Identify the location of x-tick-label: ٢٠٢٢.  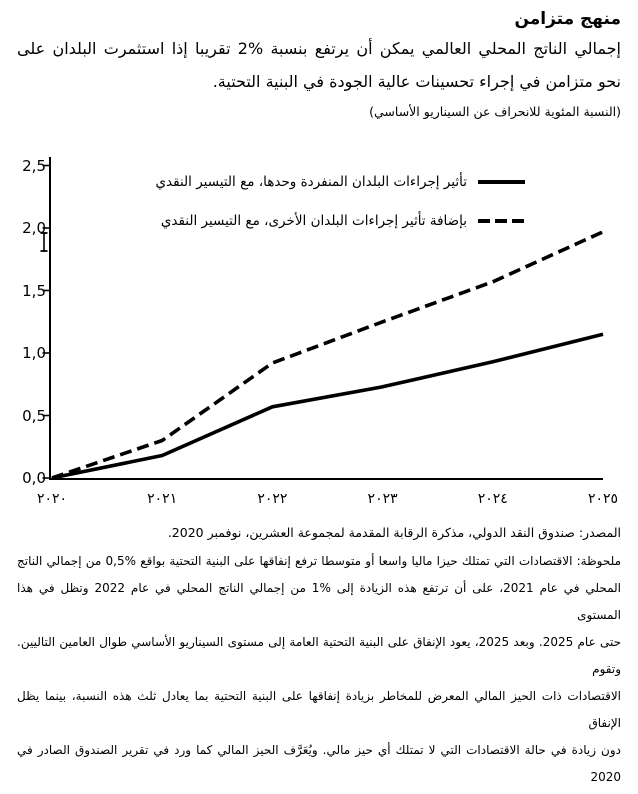
(272, 499).